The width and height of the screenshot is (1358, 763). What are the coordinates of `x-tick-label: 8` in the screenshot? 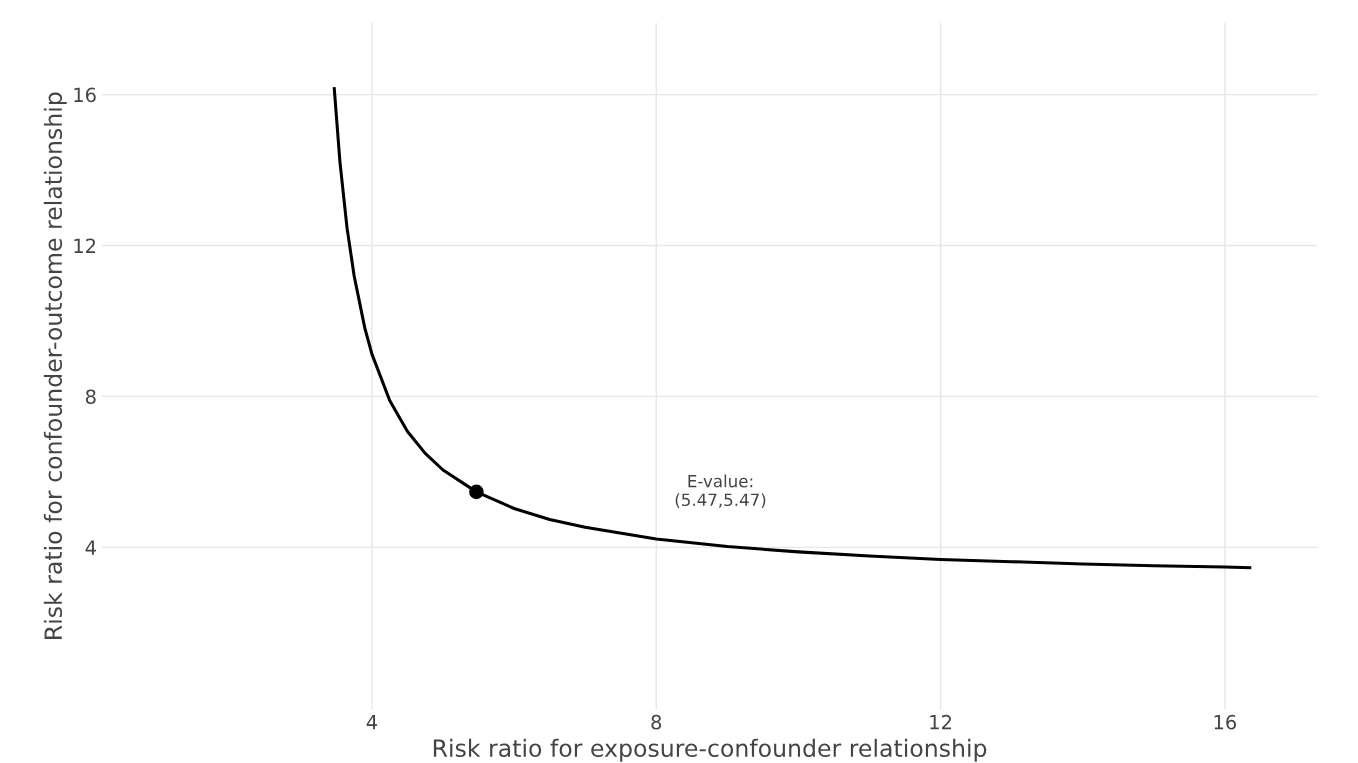 It's located at (656, 722).